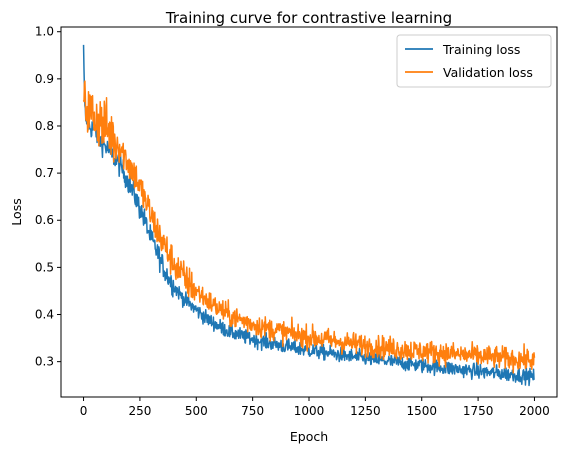  Describe the element at coordinates (44, 126) in the screenshot. I see `y-tick-label: 0.8` at that location.